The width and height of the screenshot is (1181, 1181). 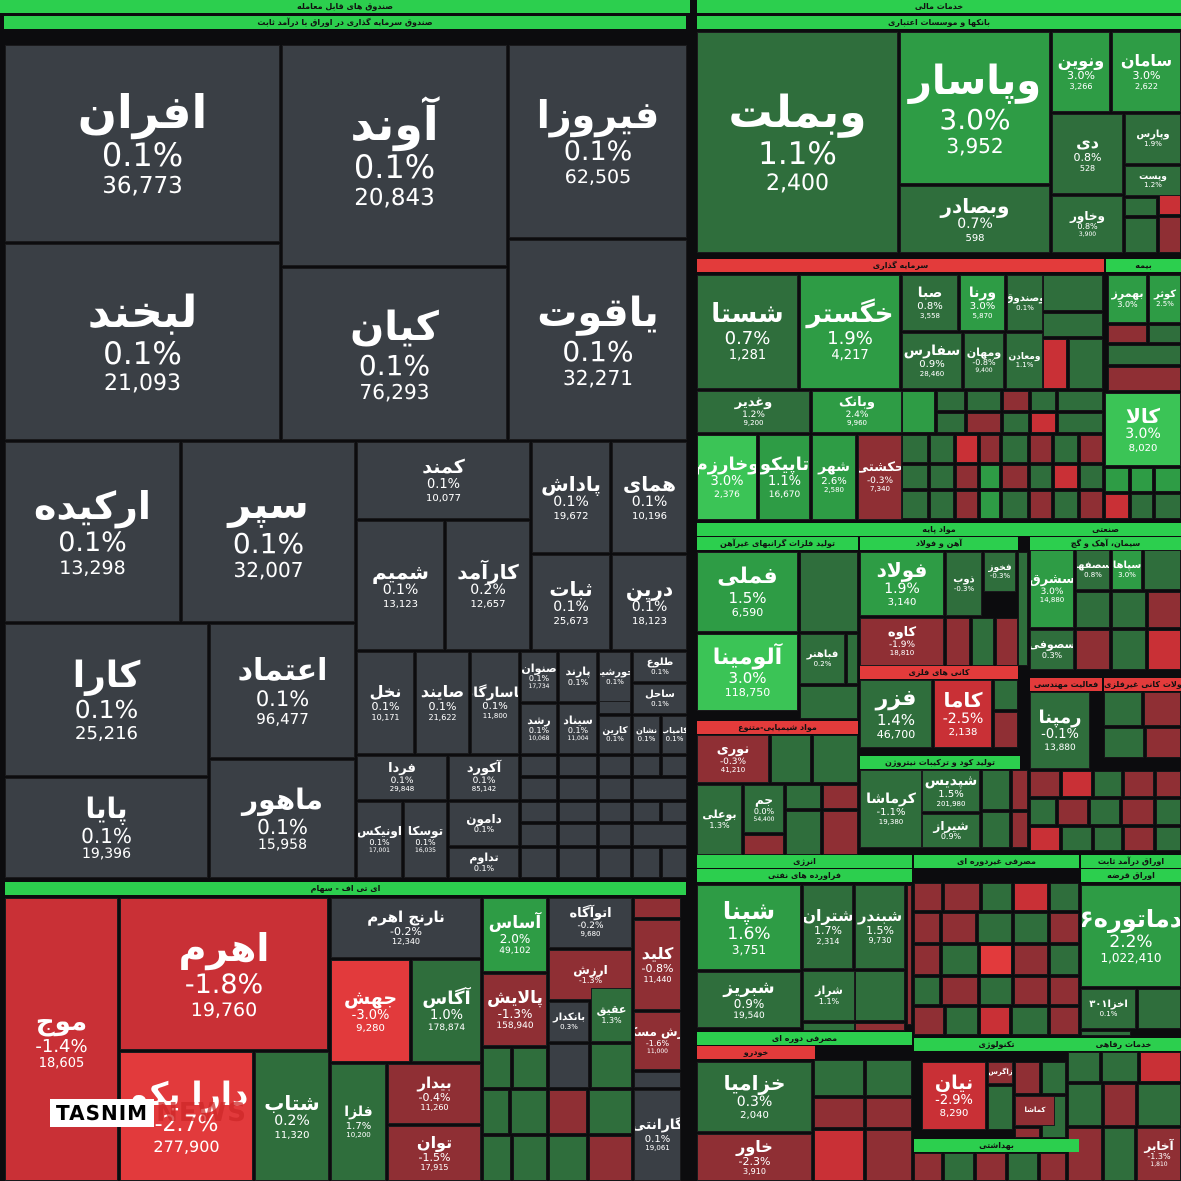 What do you see at coordinates (406, 928) in the screenshot?
I see `stock-tile: نارنج اهرم -0.2% 12,340` at bounding box center [406, 928].